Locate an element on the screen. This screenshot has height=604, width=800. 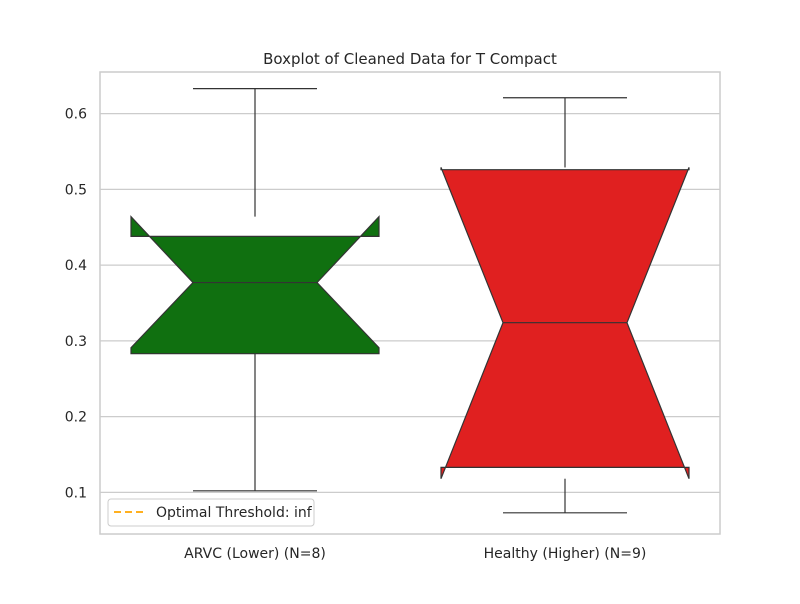
legend-frame is located at coordinates (211, 512).